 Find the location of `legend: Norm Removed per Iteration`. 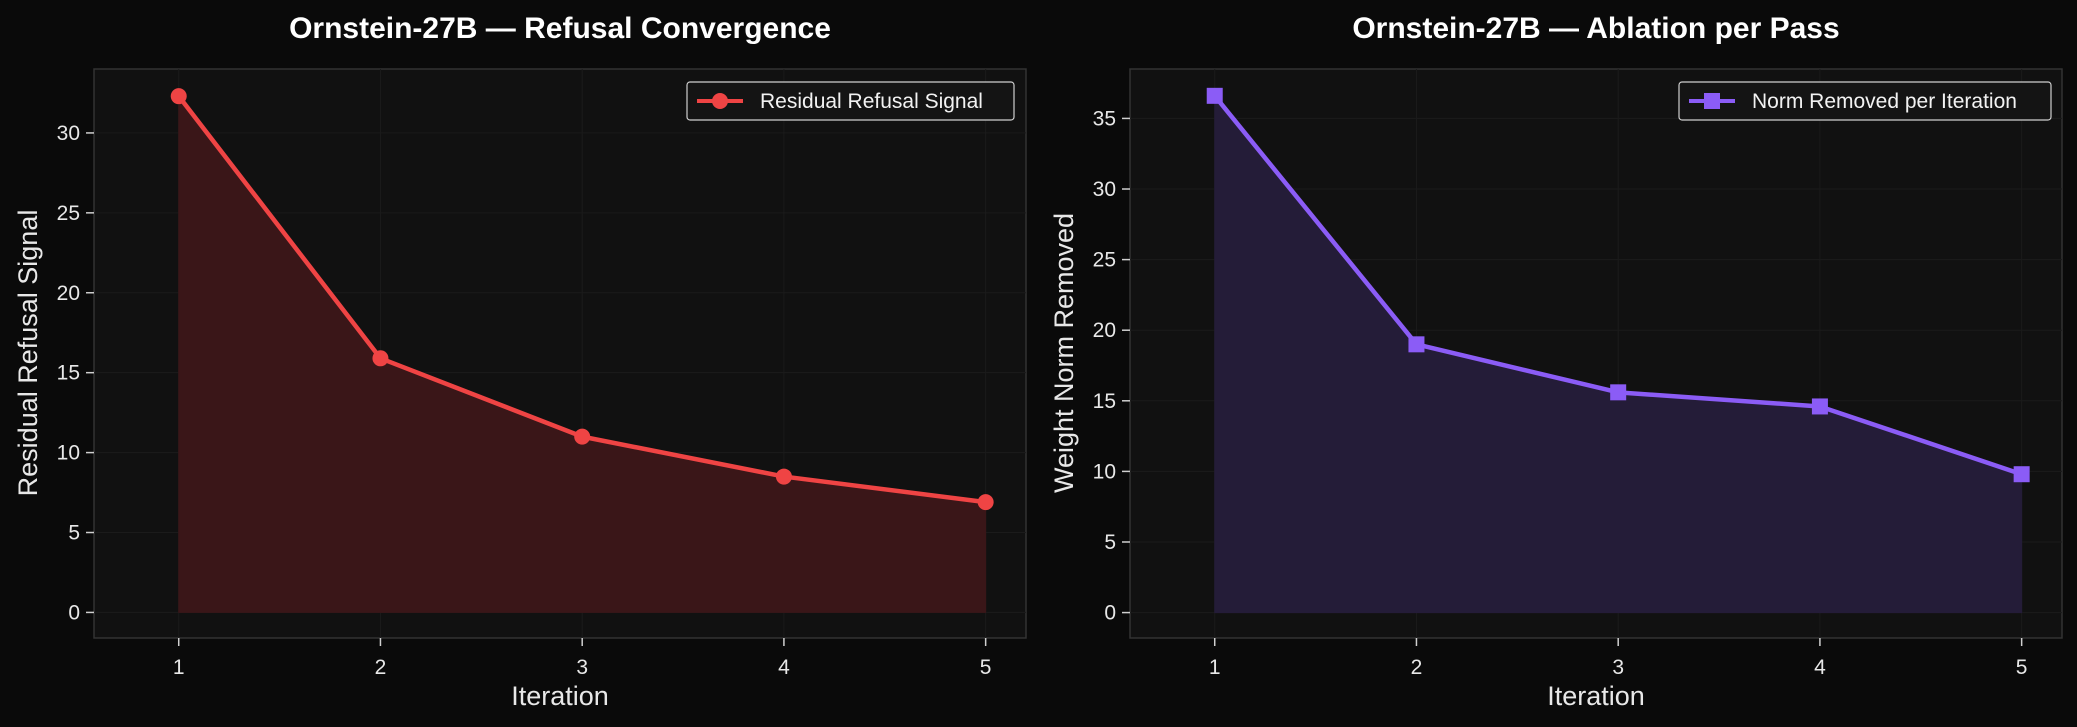

legend: Norm Removed per Iteration is located at coordinates (1865, 101).